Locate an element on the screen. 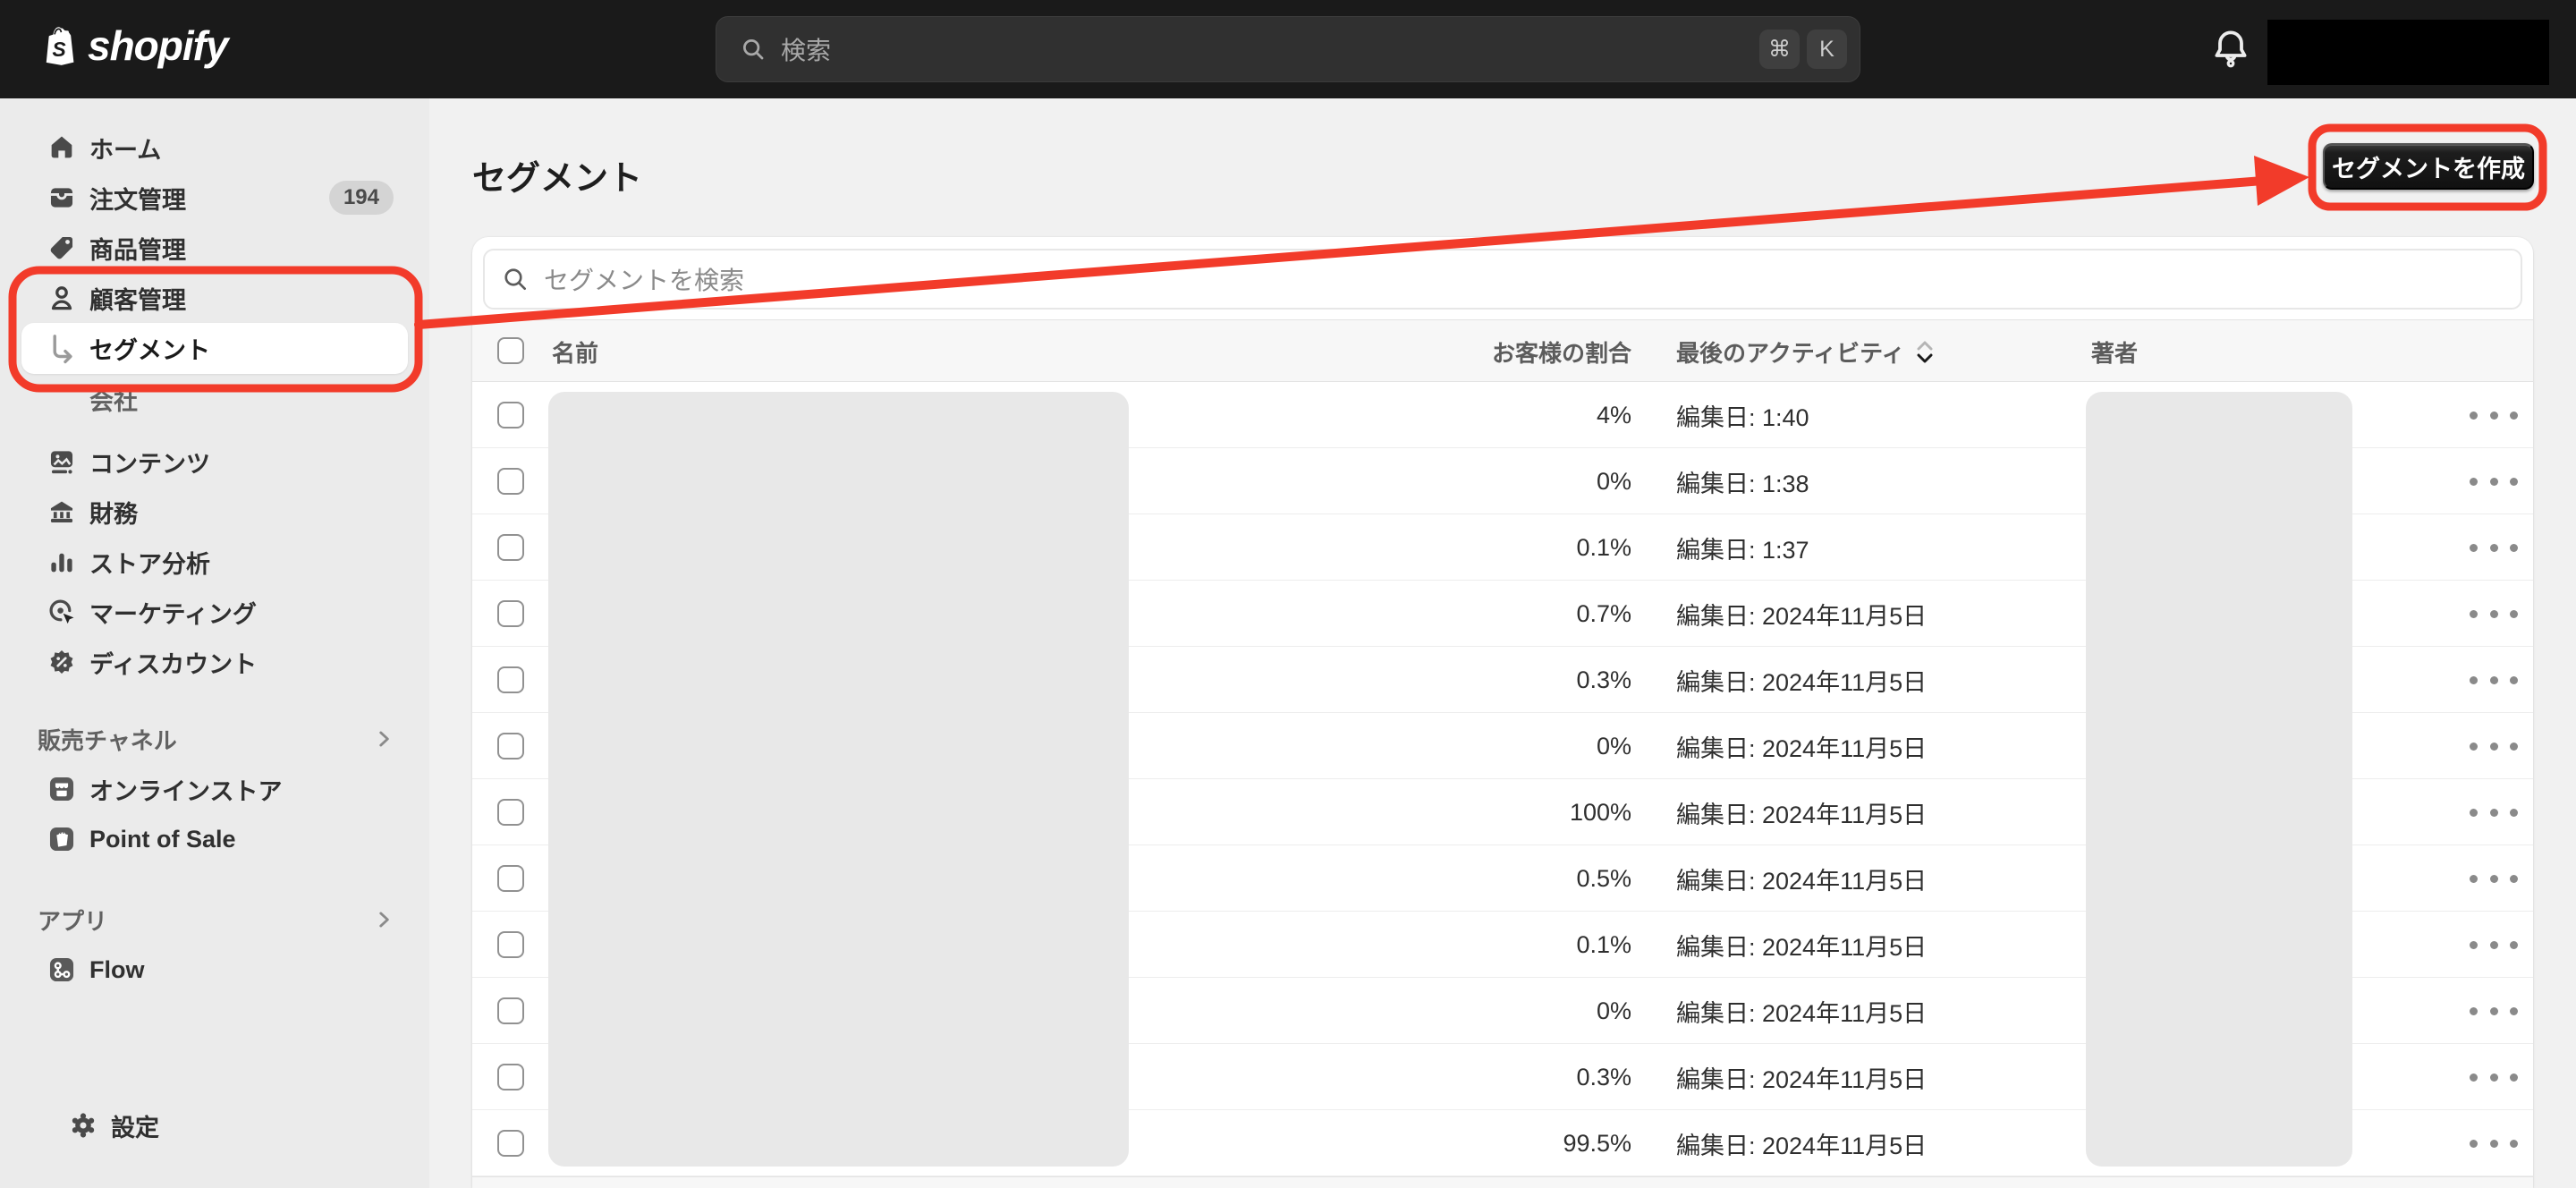  redacted-store-name is located at coordinates (2408, 52).